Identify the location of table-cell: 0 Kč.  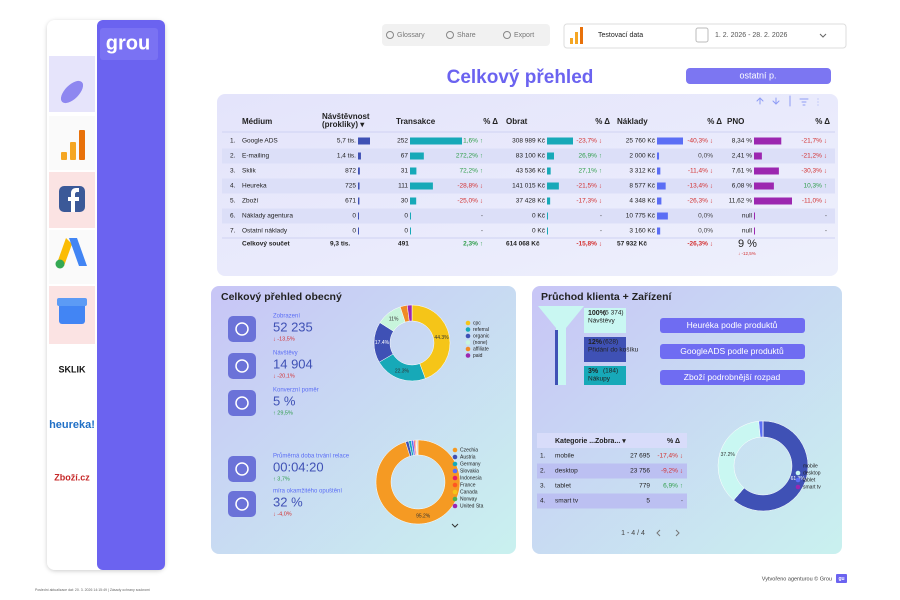
(539, 231).